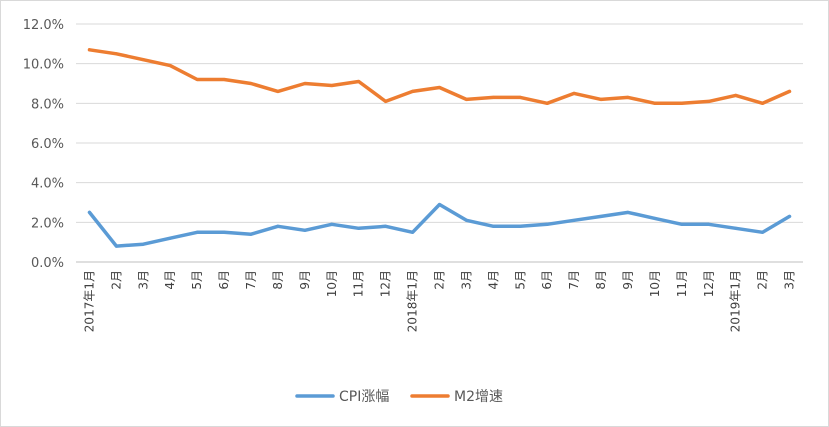 This screenshot has height=427, width=829. Describe the element at coordinates (47, 144) in the screenshot. I see `y-tick-label: 6.0%` at that location.